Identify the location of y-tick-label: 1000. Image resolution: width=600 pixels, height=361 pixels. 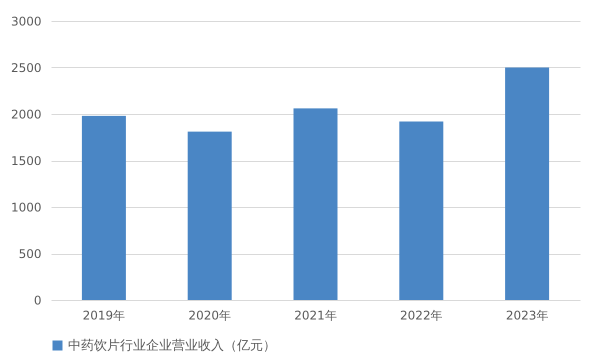
(26, 207).